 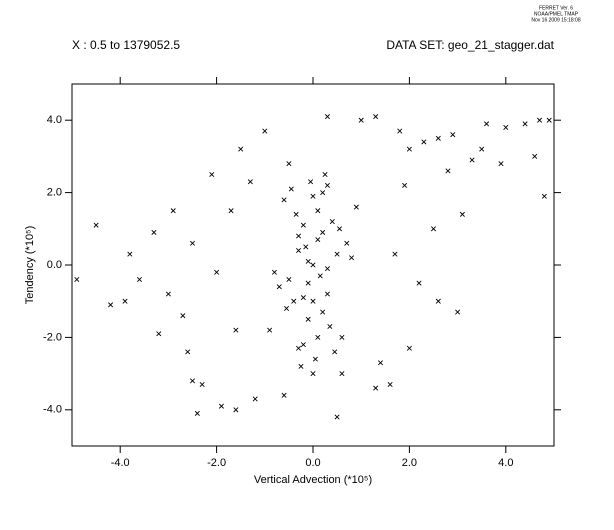 What do you see at coordinates (30, 265) in the screenshot?
I see `y-axis-label: Tendency (*10⁵)` at bounding box center [30, 265].